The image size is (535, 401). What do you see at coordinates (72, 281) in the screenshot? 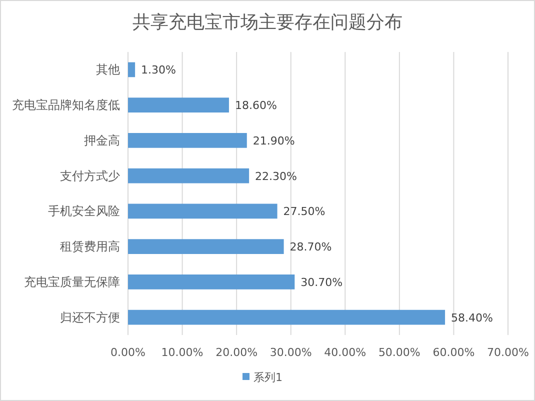
I see `y-tick-label: 充电宝质量无保障` at bounding box center [72, 281].